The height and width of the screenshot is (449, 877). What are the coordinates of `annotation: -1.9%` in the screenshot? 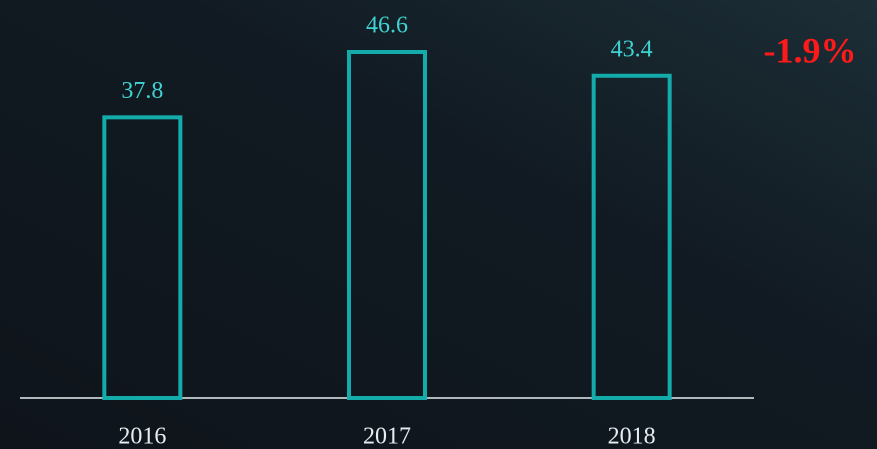 It's located at (810, 50).